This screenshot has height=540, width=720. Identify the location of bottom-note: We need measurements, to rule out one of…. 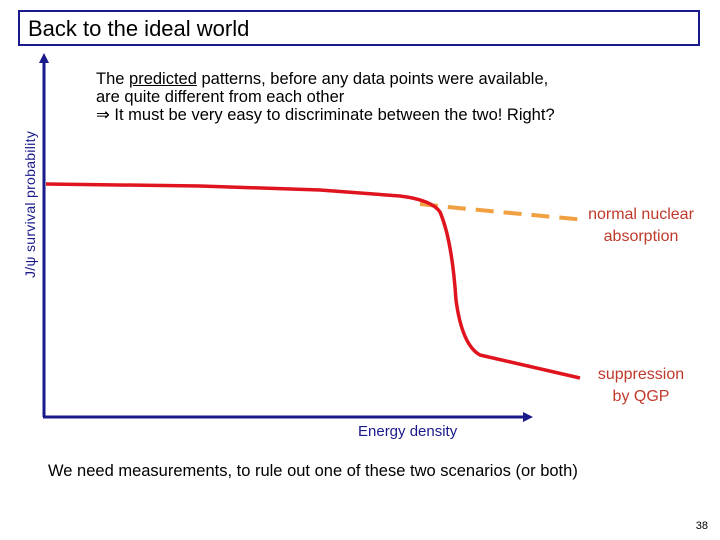
(313, 471).